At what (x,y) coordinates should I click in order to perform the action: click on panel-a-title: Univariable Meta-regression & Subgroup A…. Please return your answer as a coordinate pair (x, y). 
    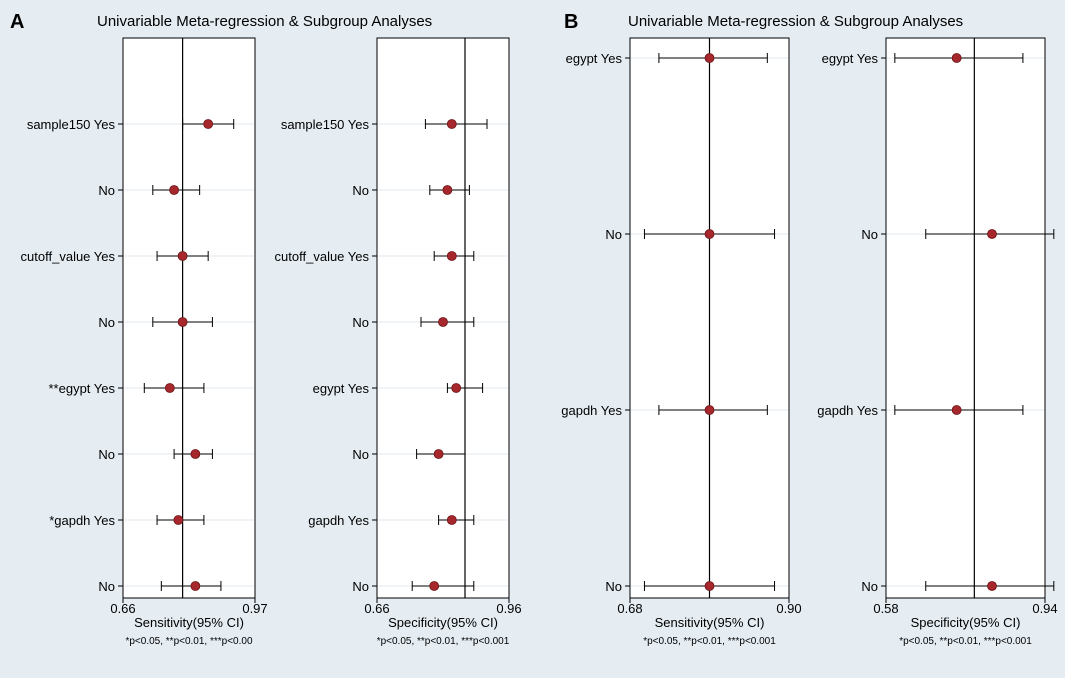
    Looking at the image, I should click on (264, 21).